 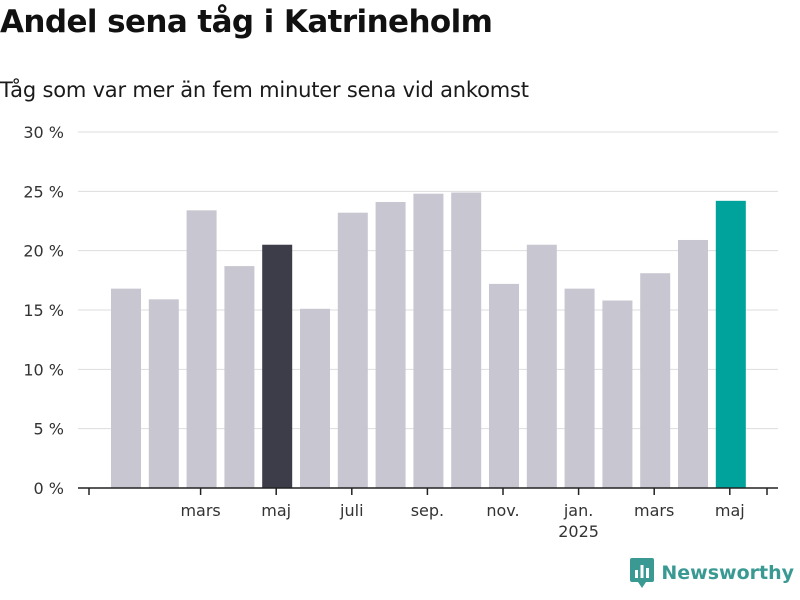 I want to click on newsworthy-logo: Newsworthy, so click(x=712, y=573).